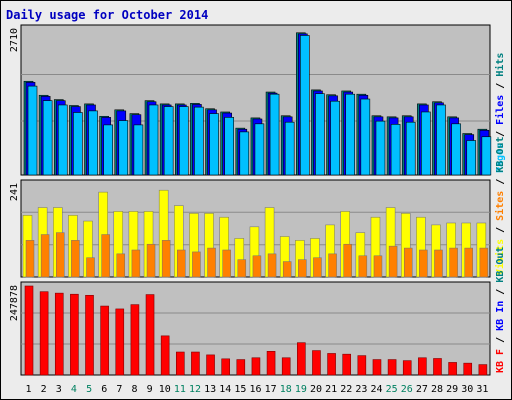 The image size is (512, 400). What do you see at coordinates (14, 40) in the screenshot?
I see `y-max-label: 2710` at bounding box center [14, 40].